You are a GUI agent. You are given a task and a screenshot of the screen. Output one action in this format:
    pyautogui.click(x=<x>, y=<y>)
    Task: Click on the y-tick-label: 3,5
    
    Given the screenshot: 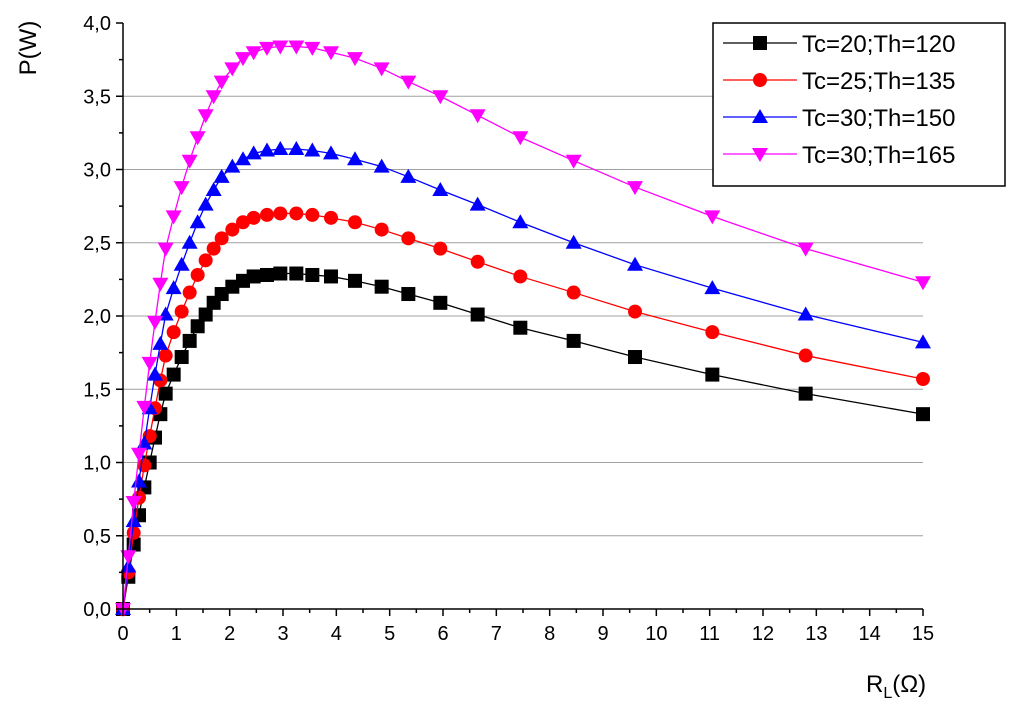 What is the action you would take?
    pyautogui.click(x=97, y=97)
    